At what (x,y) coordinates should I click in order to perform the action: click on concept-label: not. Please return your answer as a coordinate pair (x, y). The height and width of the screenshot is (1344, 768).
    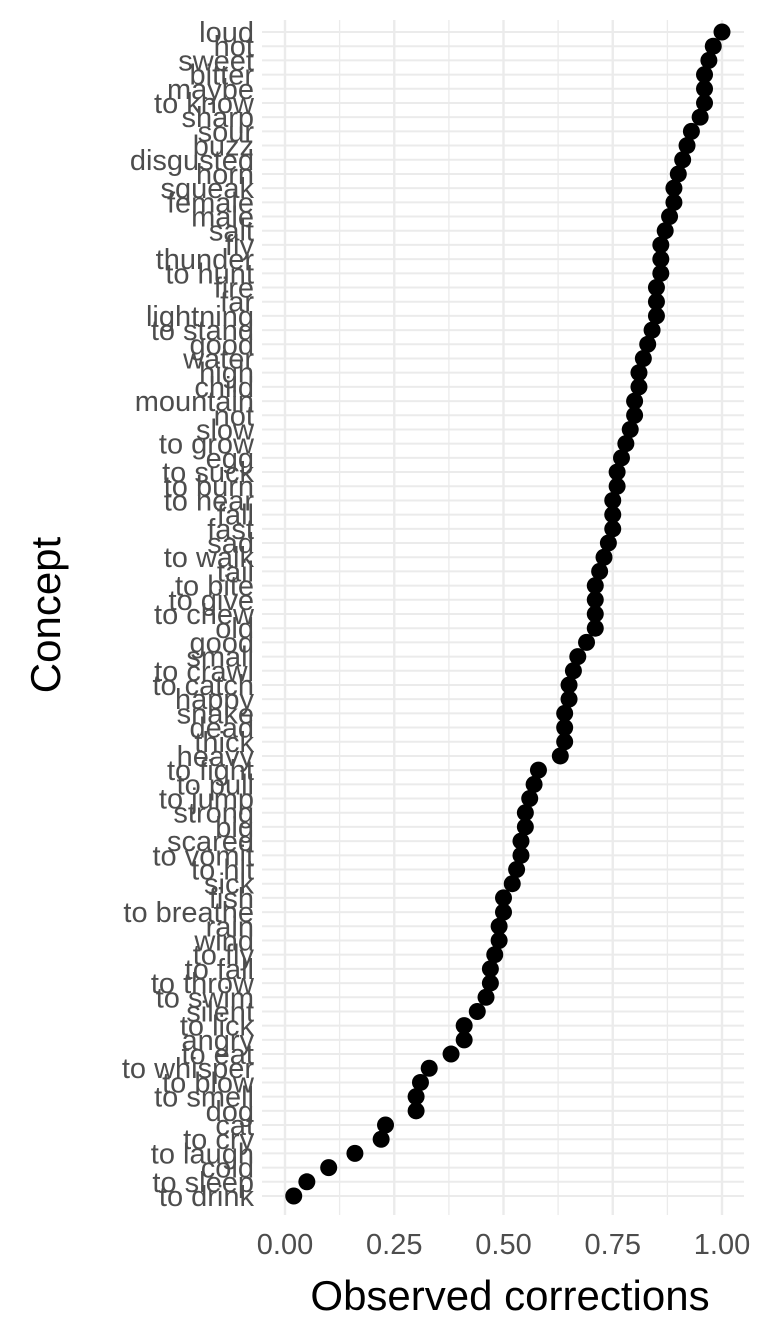
    Looking at the image, I should click on (234, 416).